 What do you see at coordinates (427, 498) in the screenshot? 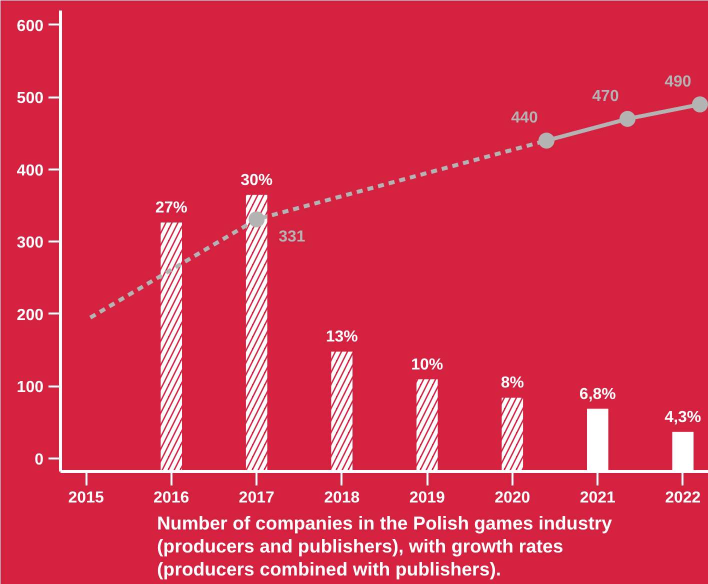
I see `x-tick-label: 2019` at bounding box center [427, 498].